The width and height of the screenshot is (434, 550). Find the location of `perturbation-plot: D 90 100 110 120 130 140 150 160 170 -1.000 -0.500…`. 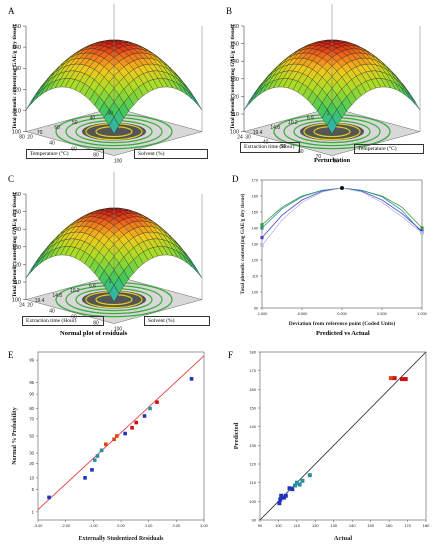

perturbation-plot: D 90 100 110 120 130 140 150 160 170 -1.000 -0.500… is located at coordinates (329, 250).